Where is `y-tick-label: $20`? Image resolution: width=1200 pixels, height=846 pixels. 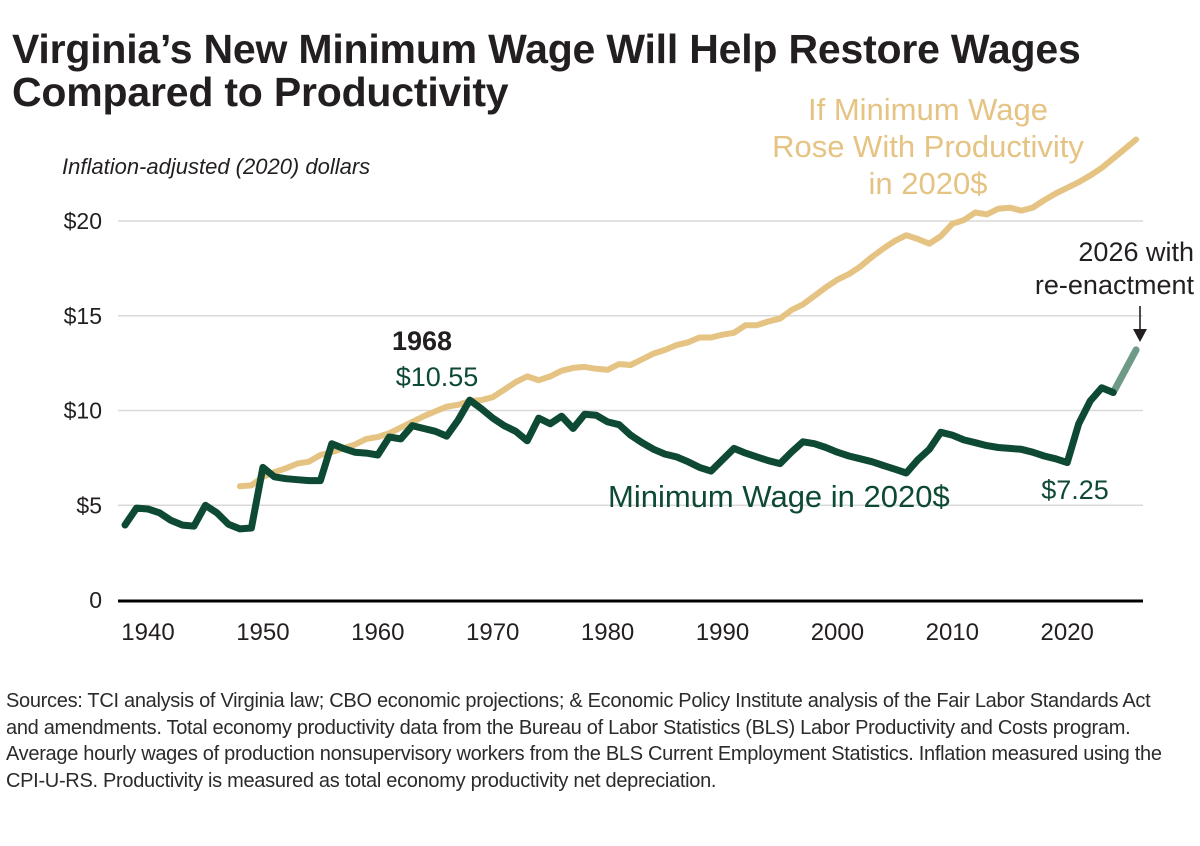
y-tick-label: $20 is located at coordinates (83, 221).